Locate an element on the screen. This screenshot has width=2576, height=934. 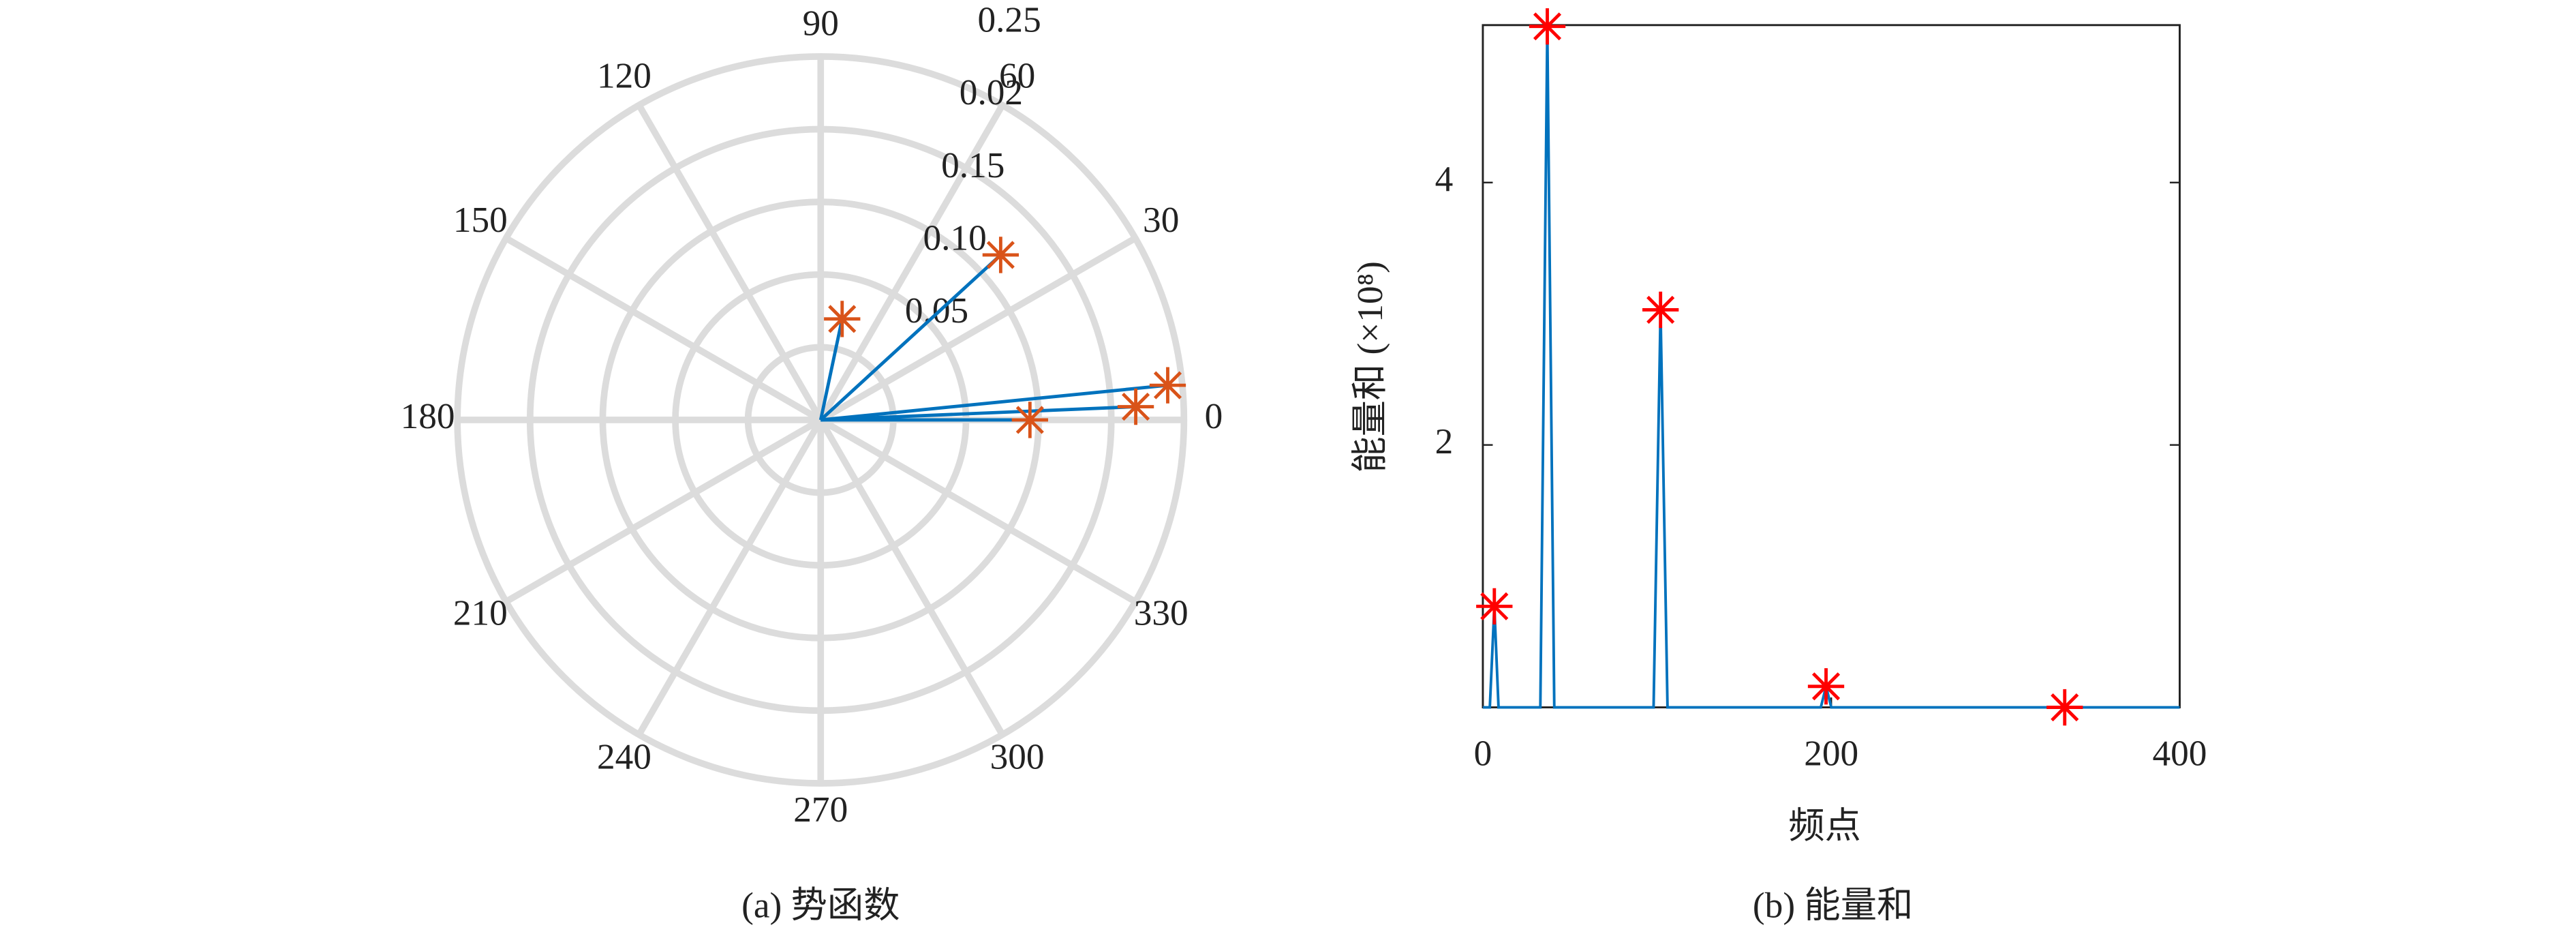
x-tick-label: 400 is located at coordinates (2179, 753).